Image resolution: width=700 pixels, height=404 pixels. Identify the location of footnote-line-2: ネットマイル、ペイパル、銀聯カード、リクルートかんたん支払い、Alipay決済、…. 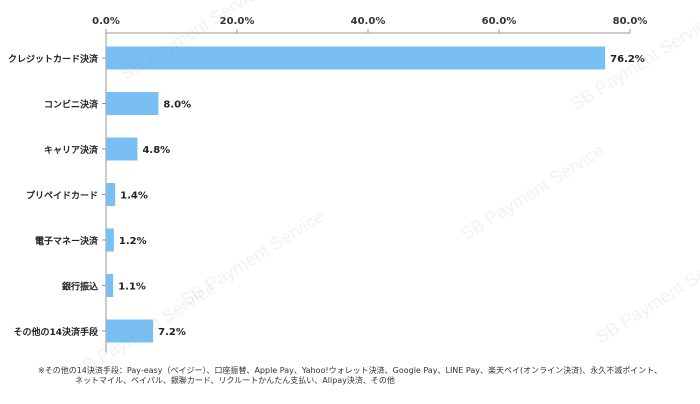
(235, 380).